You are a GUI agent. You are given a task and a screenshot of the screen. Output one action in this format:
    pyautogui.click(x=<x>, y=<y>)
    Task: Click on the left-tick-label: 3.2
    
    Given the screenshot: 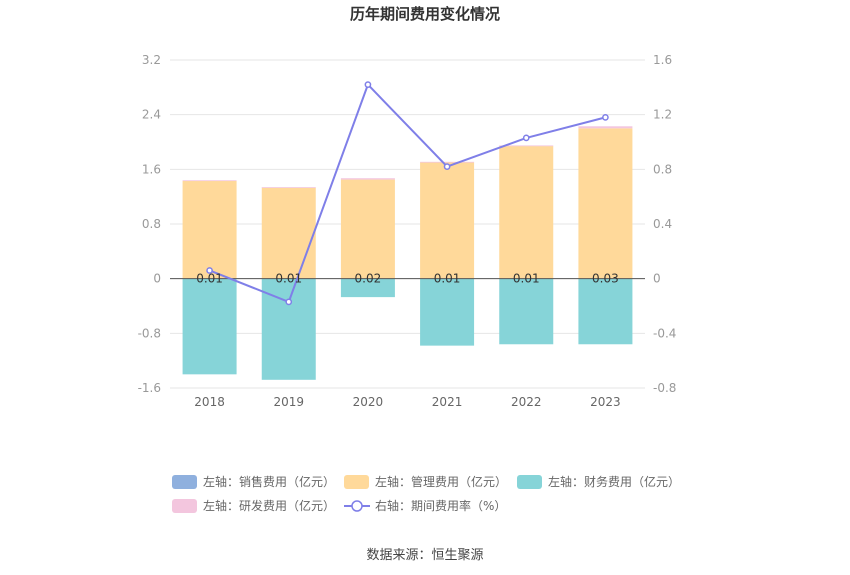 What is the action you would take?
    pyautogui.click(x=151, y=60)
    